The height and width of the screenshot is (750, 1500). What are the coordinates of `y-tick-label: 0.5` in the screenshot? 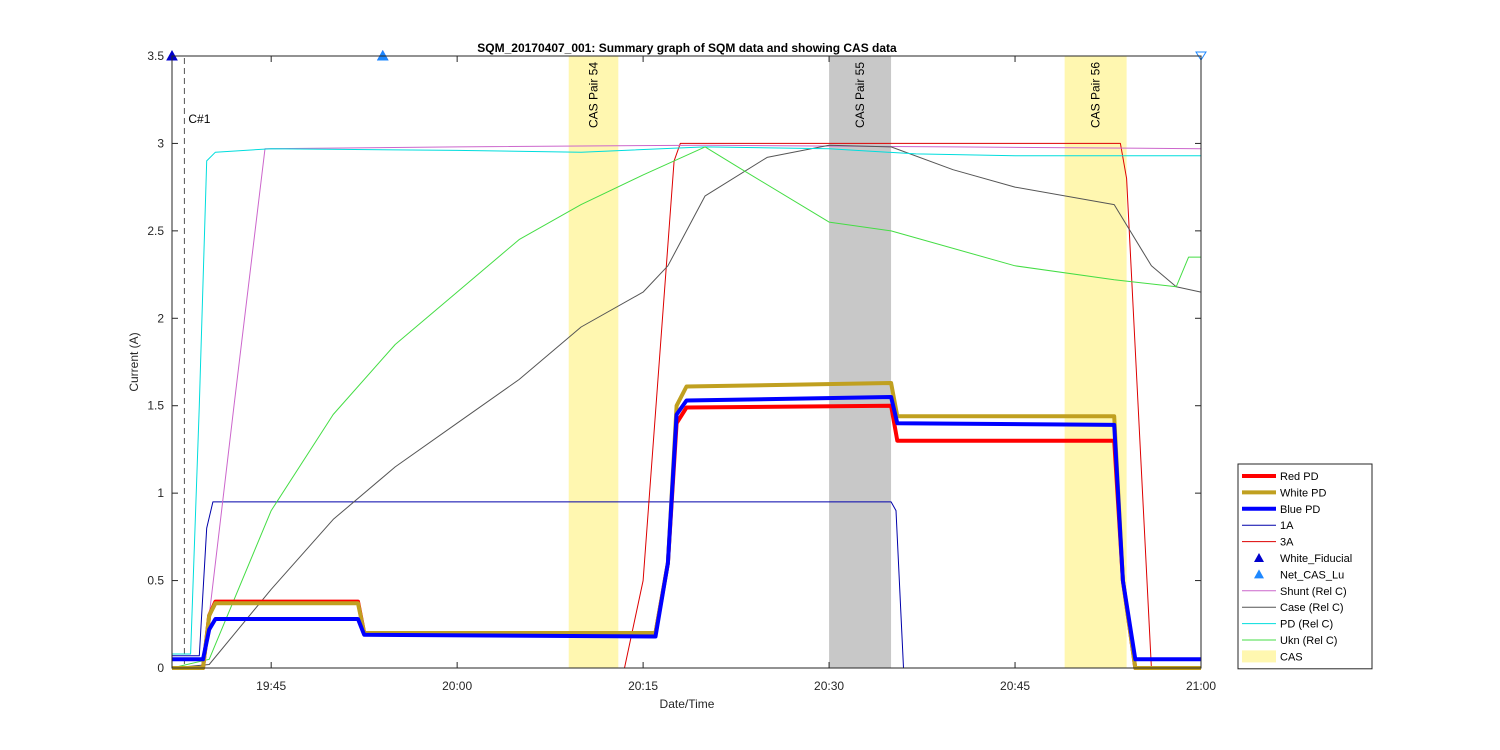 It's located at (155, 581).